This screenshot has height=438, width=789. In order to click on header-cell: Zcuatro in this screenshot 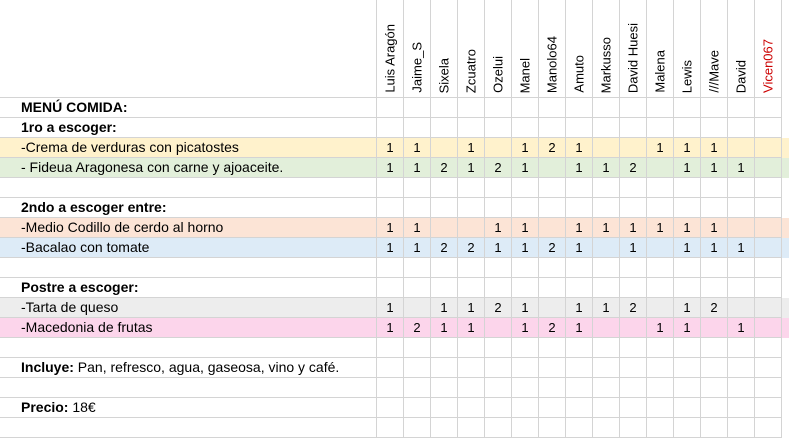, I will do `click(471, 49)`.